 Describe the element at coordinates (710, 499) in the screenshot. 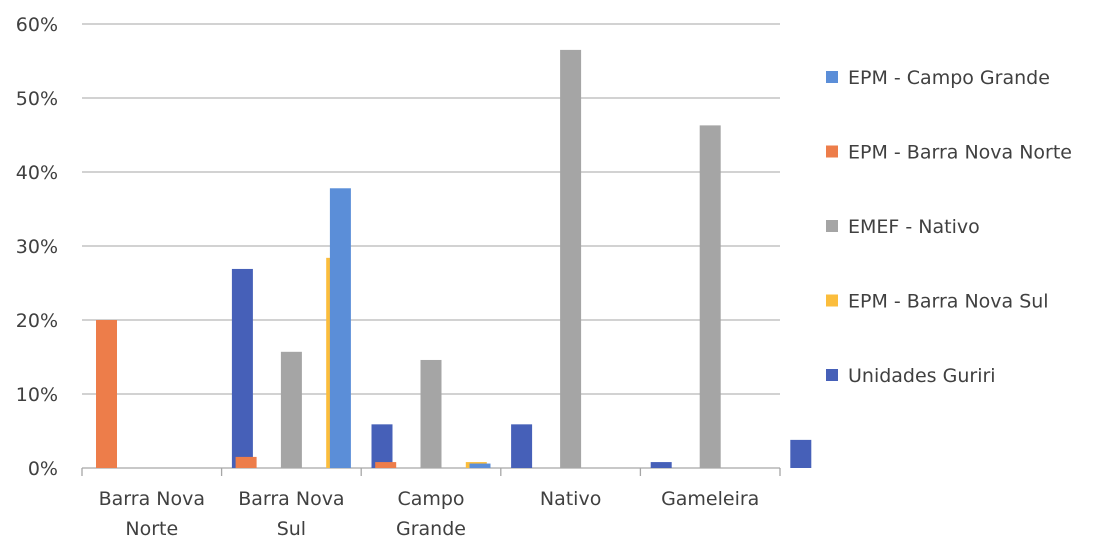

I see `x-category-label: Gameleira` at that location.